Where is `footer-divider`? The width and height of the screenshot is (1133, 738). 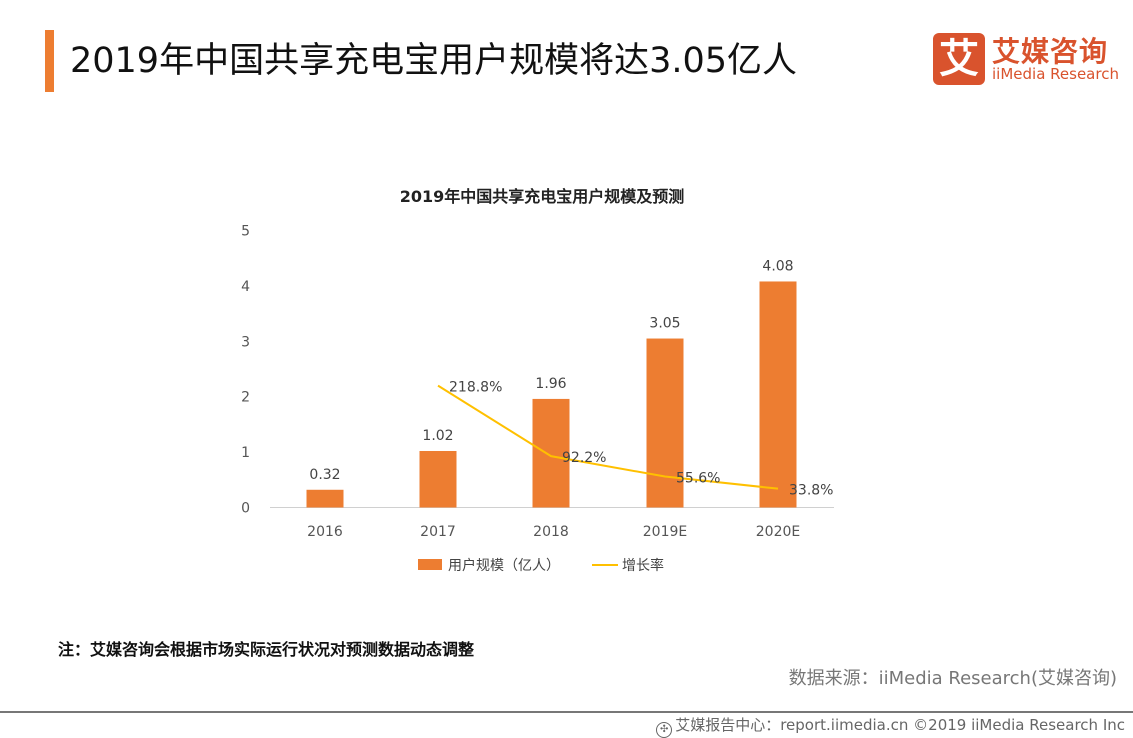
footer-divider is located at coordinates (566, 712).